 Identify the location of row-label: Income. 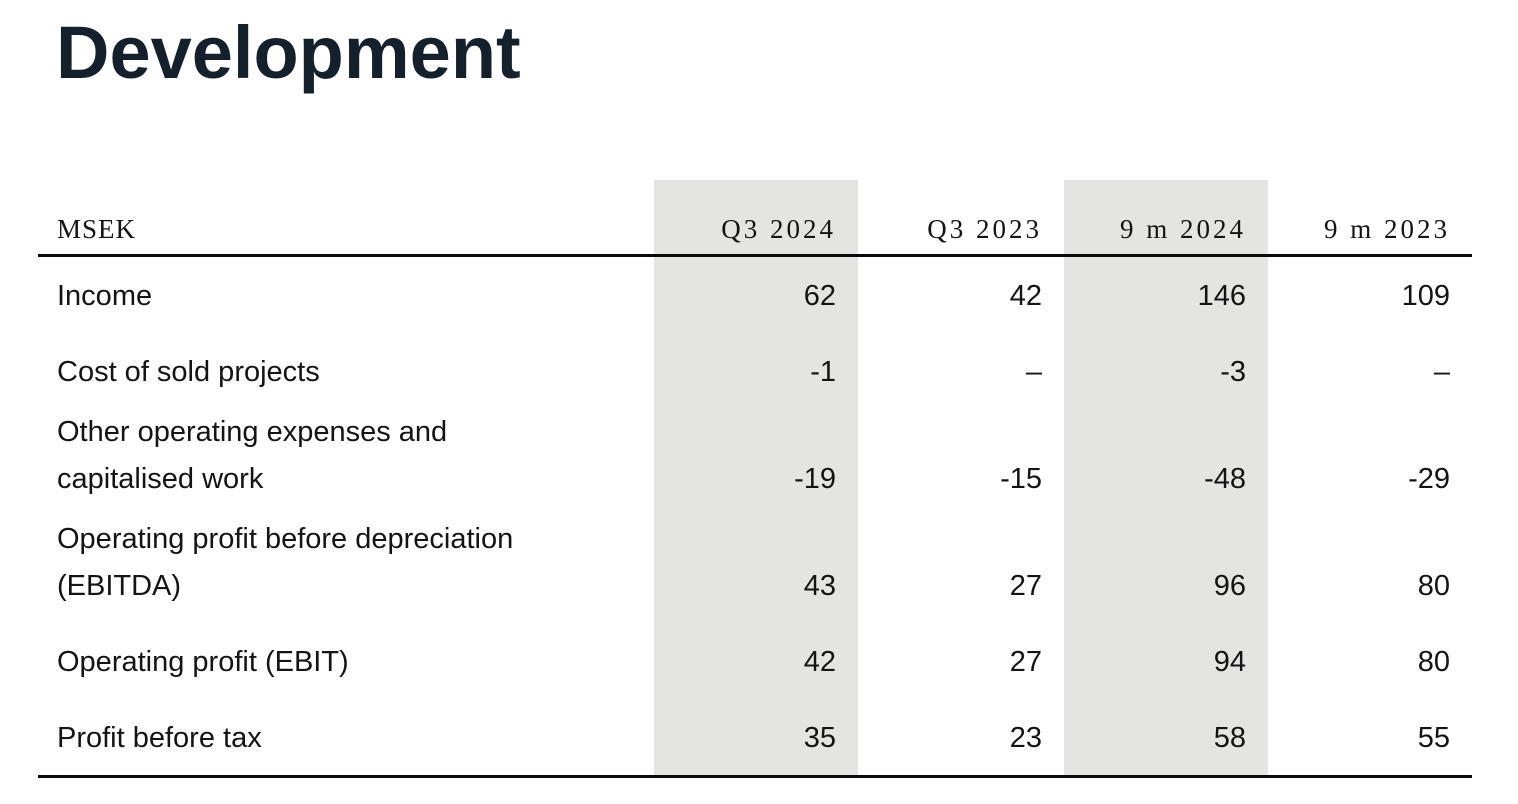
(346, 295).